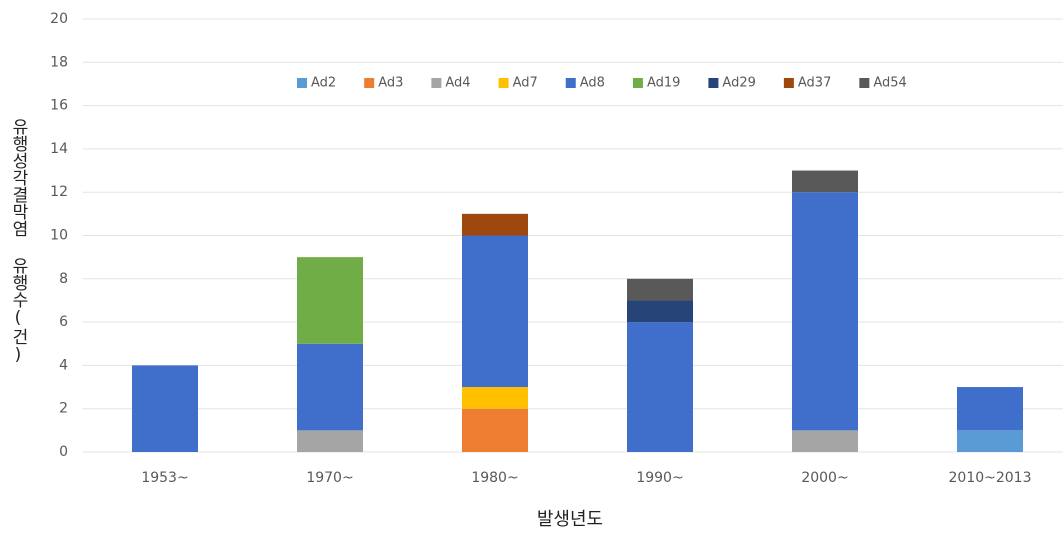  I want to click on legend-label: Ad7, so click(525, 83).